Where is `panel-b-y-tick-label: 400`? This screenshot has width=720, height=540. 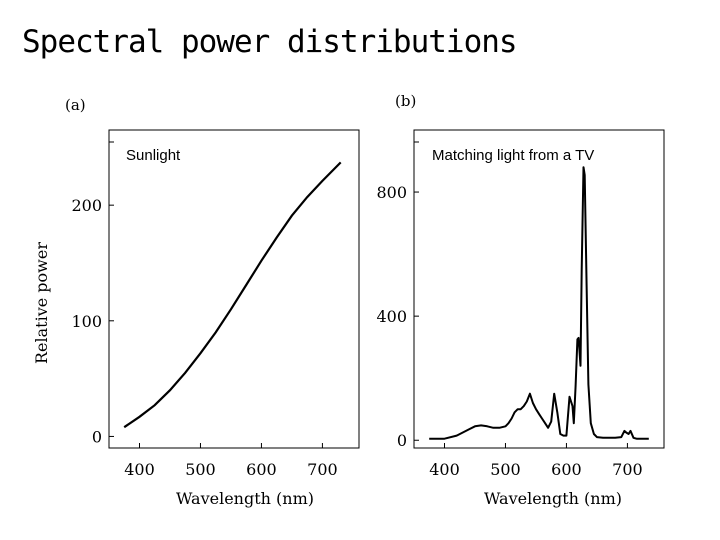 panel-b-y-tick-label: 400 is located at coordinates (391, 316).